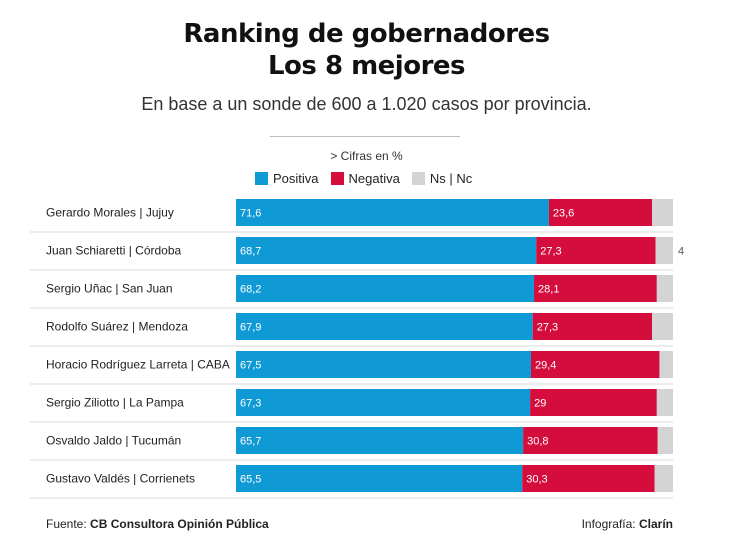  I want to click on legend-item-negativa: Negativa, so click(365, 178).